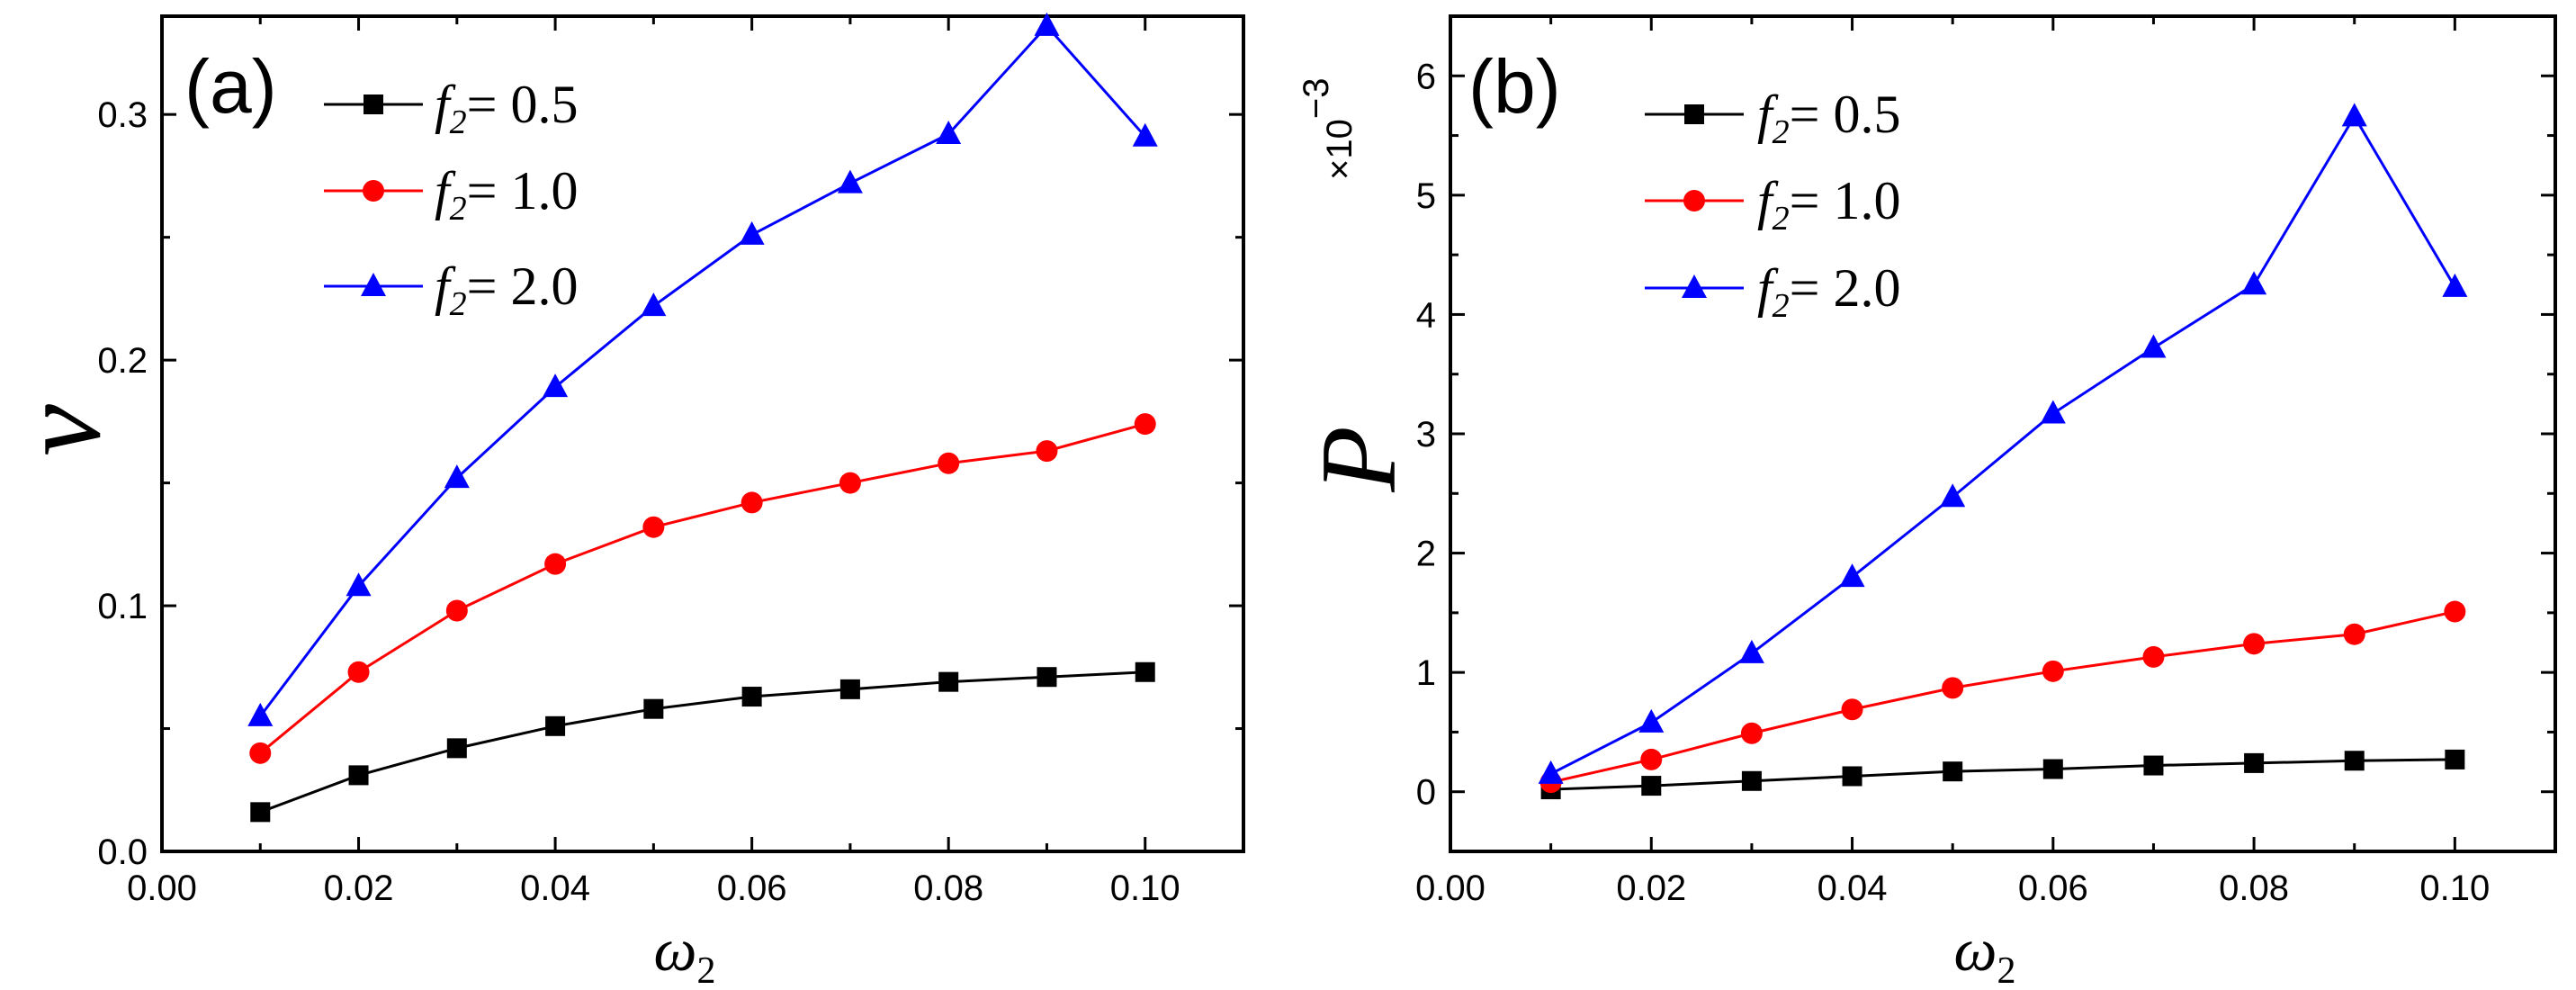 The image size is (2576, 990). I want to click on y-tick-label: 3, so click(1426, 434).